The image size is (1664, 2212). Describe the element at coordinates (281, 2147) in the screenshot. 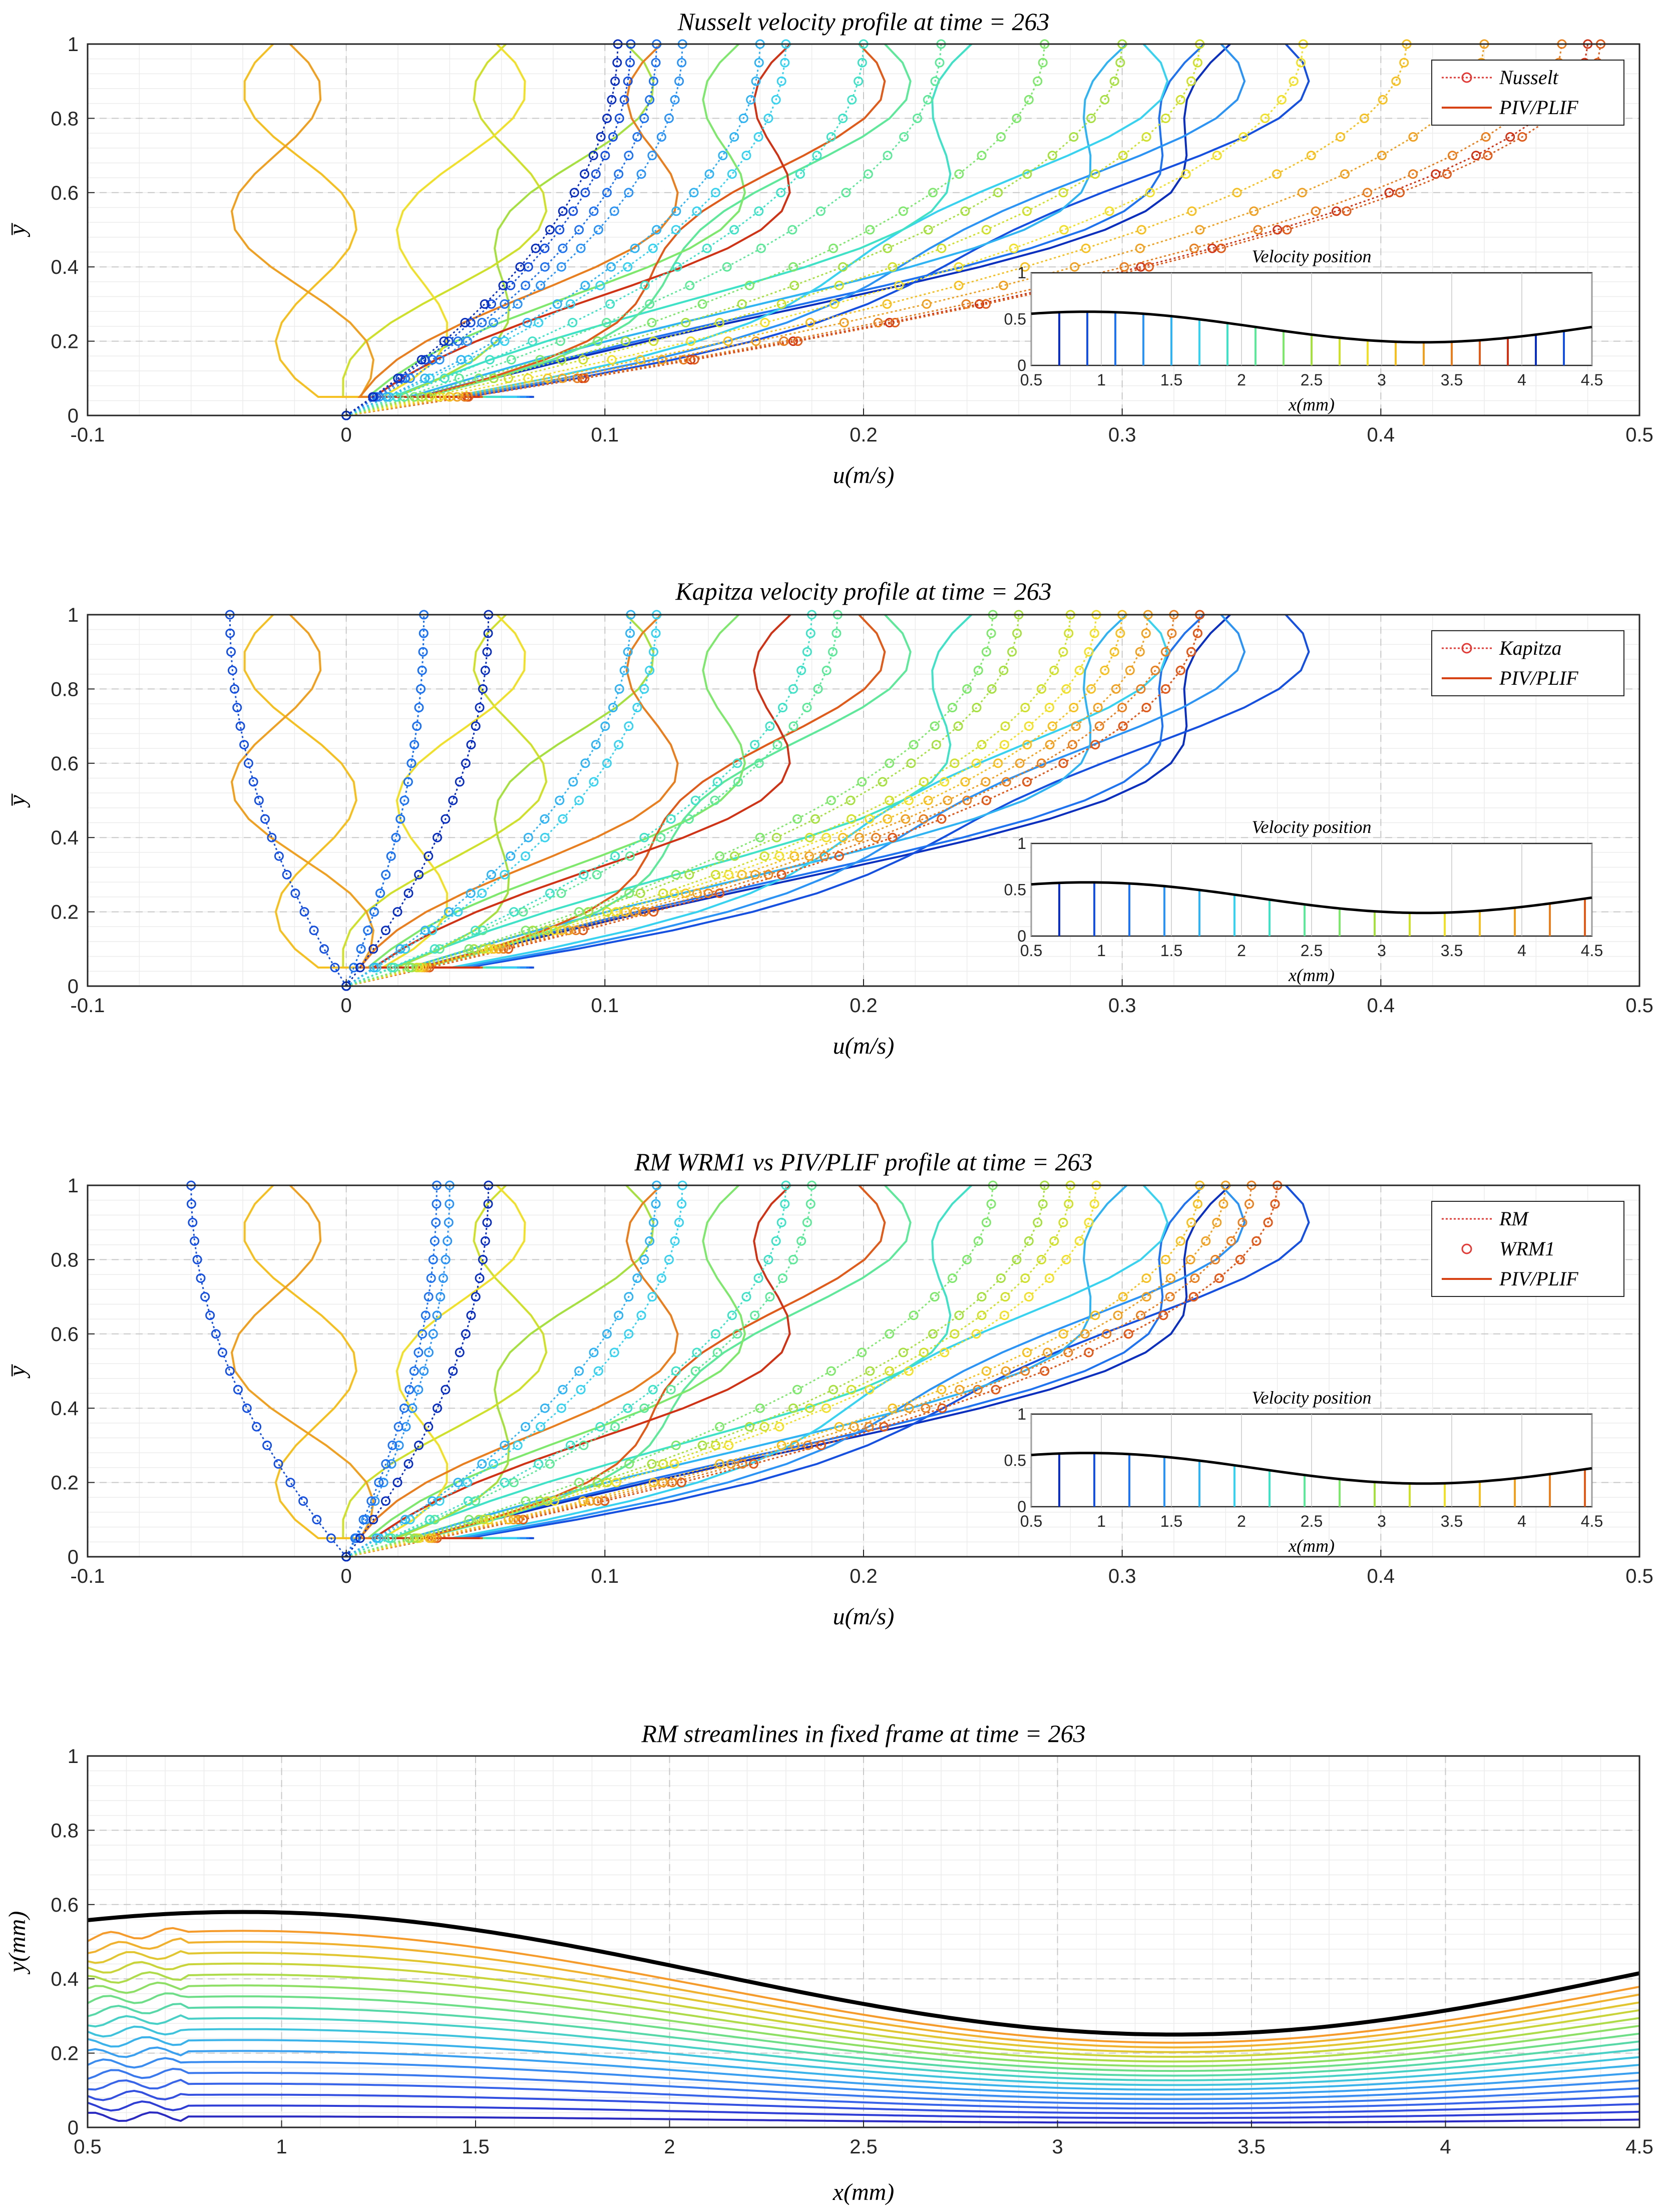

I see `x-tick-label: 1` at that location.